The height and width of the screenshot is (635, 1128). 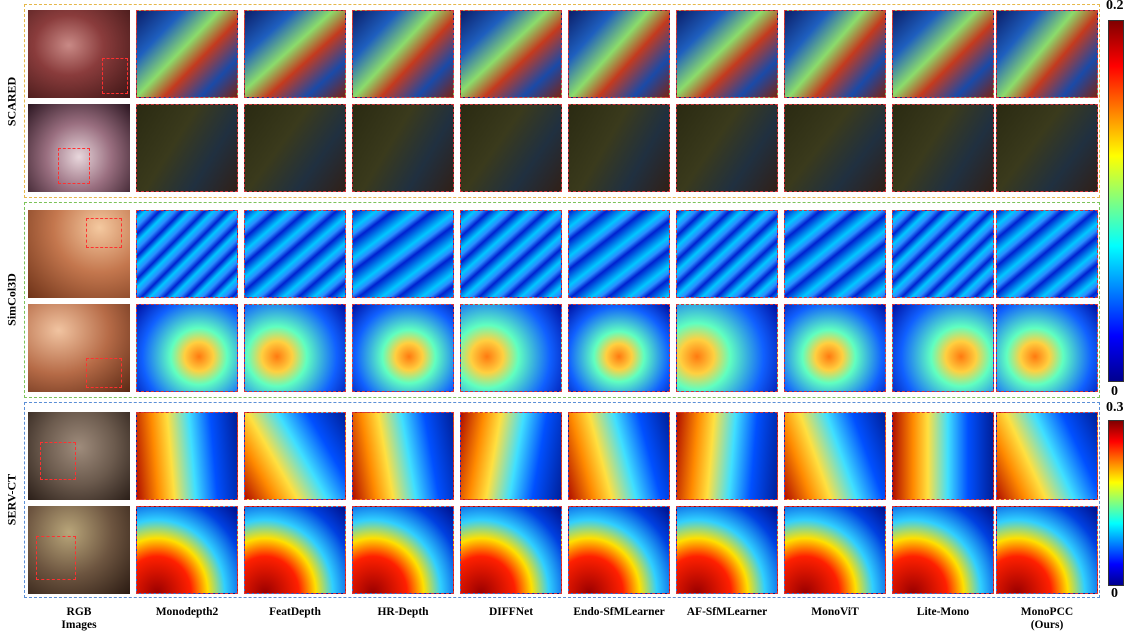 I want to click on group-label-servct: SERV-CT, so click(x=11, y=499).